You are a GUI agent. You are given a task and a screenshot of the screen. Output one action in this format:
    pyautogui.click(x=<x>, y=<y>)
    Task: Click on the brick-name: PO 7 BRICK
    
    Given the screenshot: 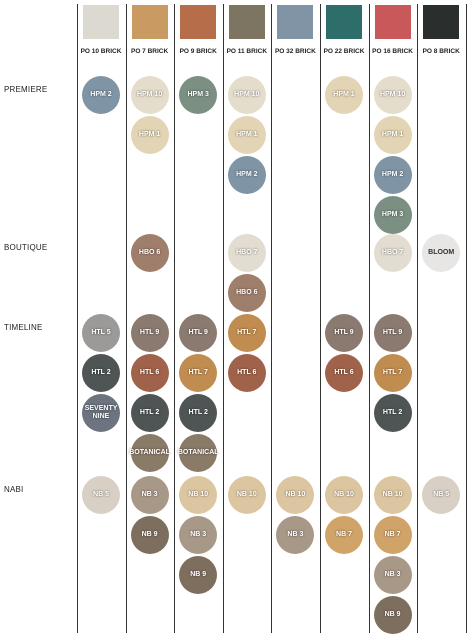 What is the action you would take?
    pyautogui.click(x=149, y=51)
    